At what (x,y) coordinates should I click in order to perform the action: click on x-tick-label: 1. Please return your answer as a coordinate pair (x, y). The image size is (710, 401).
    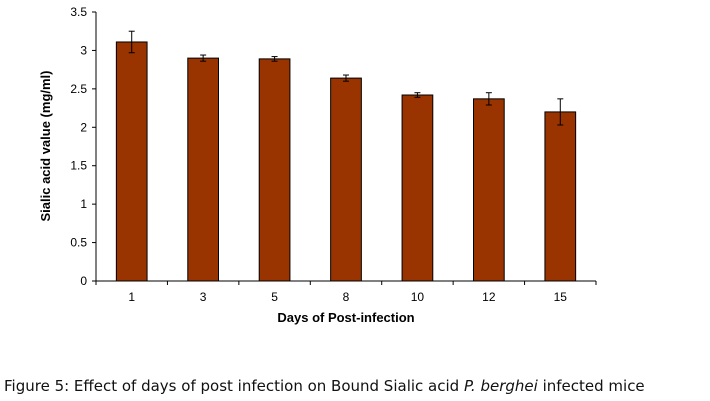
    Looking at the image, I should click on (131, 297).